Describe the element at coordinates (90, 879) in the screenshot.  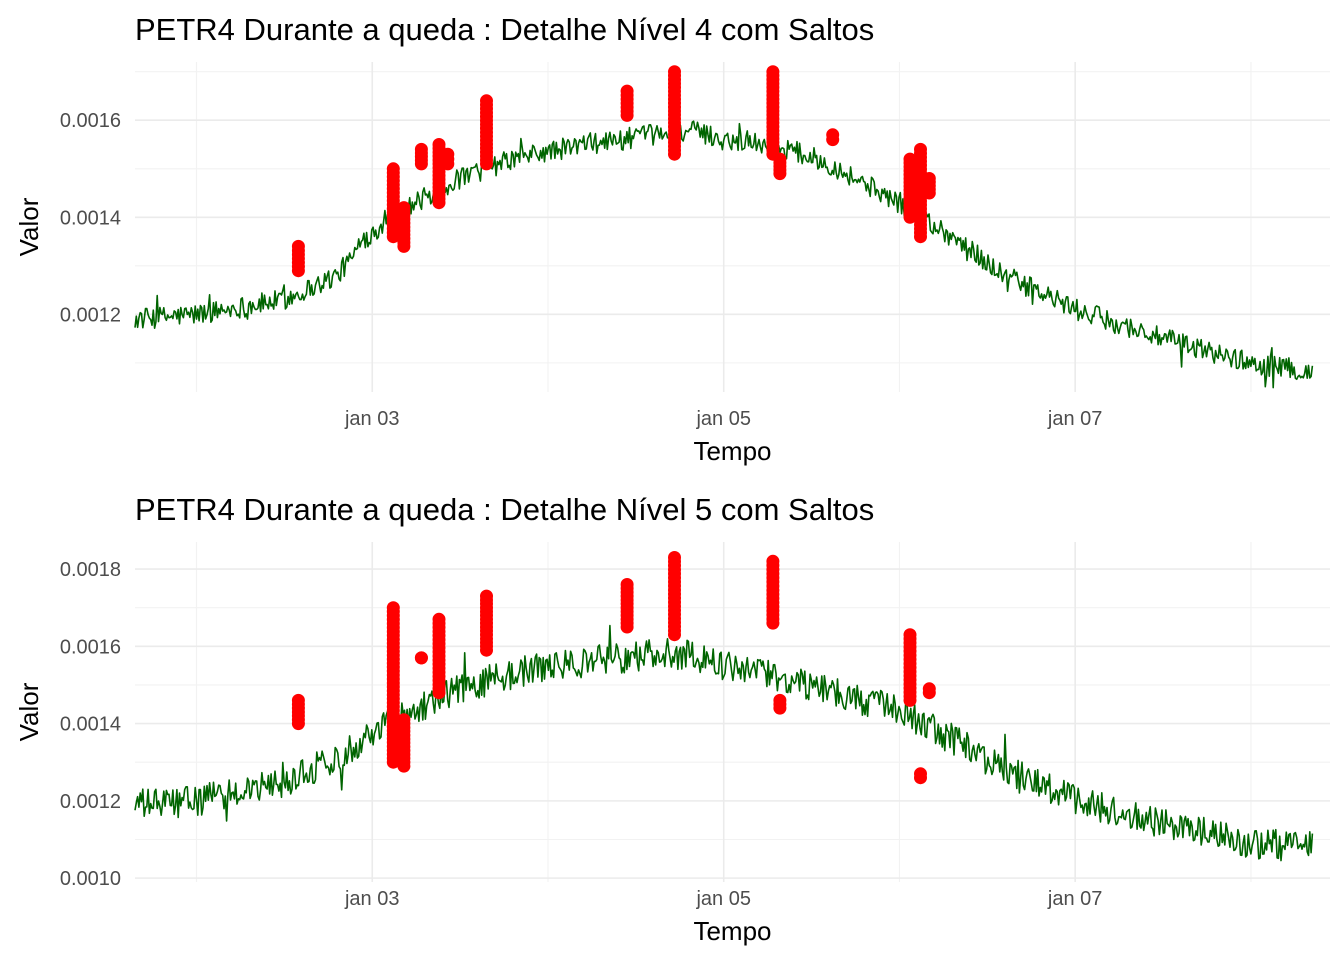
I see `y-tick-label: 0.0010` at that location.